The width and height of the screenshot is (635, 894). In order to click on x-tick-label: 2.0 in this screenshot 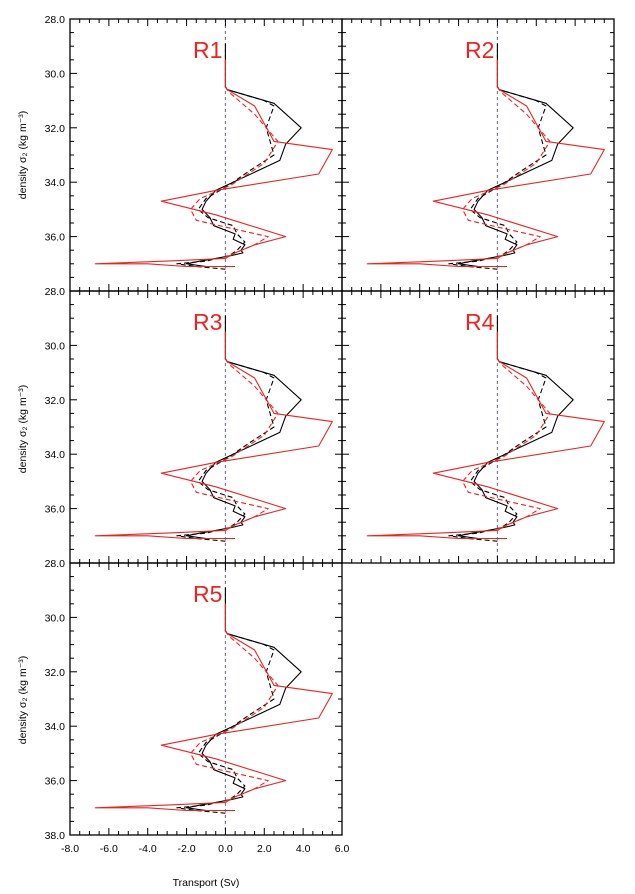, I will do `click(264, 849)`.